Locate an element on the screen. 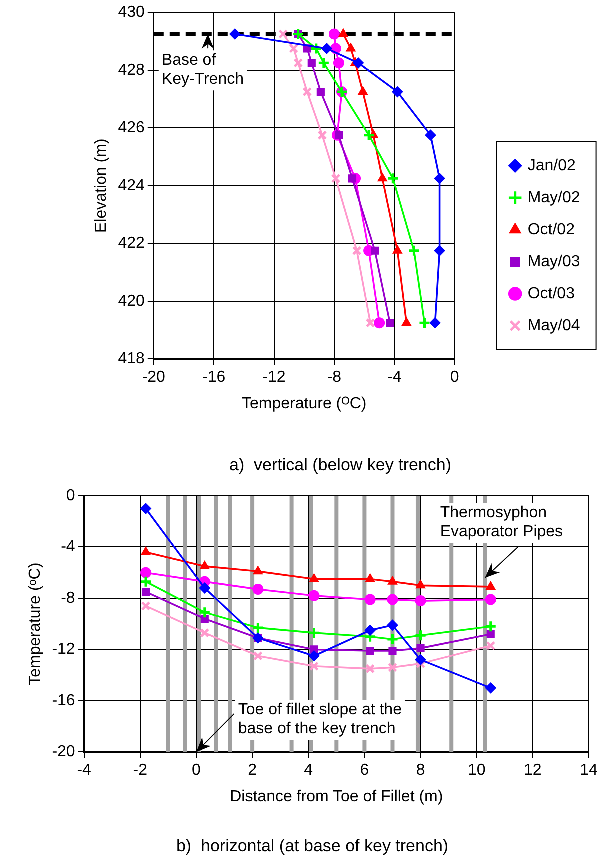 Image resolution: width=615 pixels, height=861 pixels. annotation: Toe of fillet slope at the base of the key trench is located at coordinates (320, 719).